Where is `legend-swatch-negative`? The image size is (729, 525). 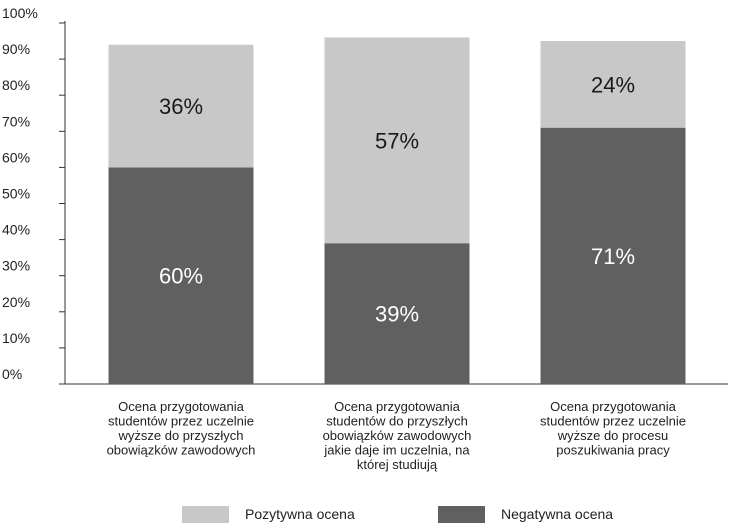
legend-swatch-negative is located at coordinates (461, 514).